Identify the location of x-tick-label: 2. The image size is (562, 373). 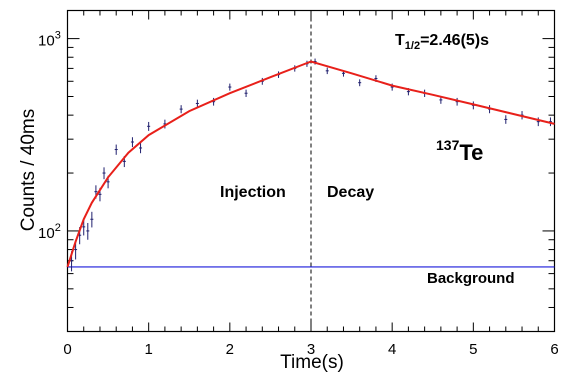
(230, 349).